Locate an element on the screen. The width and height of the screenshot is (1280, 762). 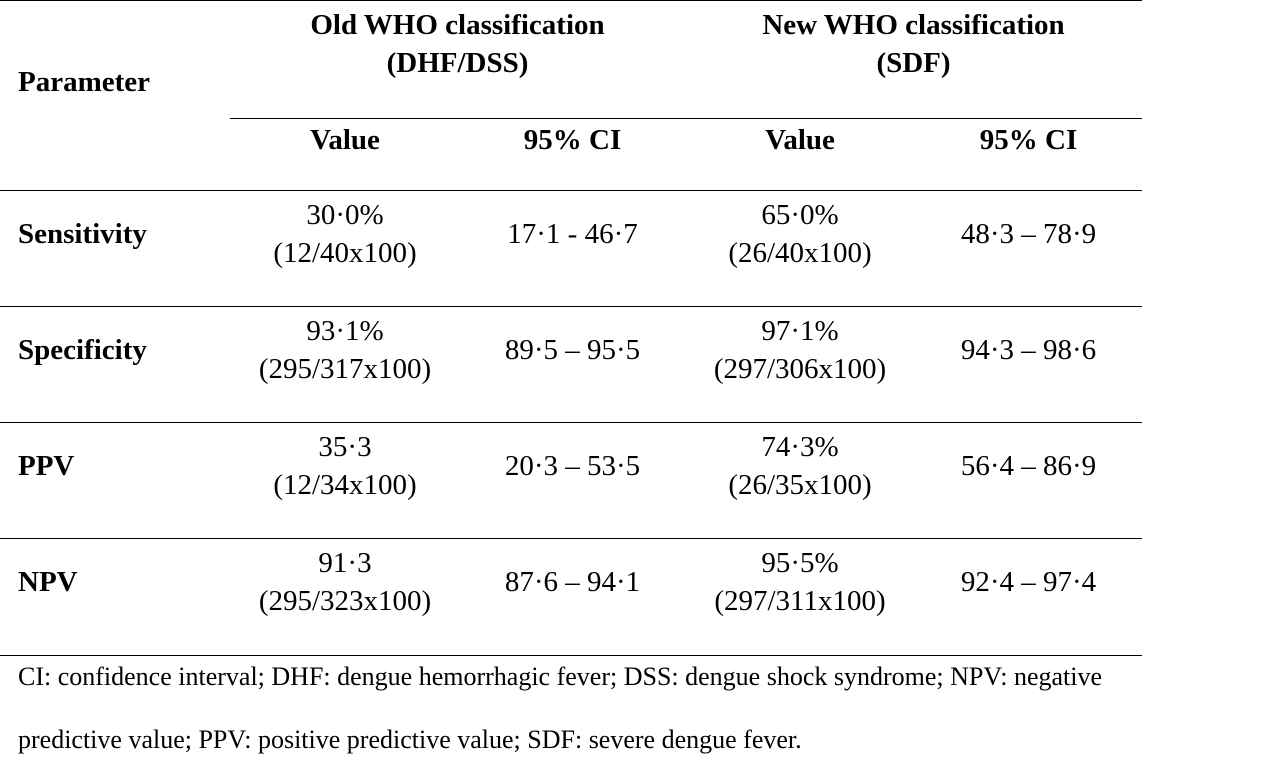
table-bottom-rule is located at coordinates (571, 655).